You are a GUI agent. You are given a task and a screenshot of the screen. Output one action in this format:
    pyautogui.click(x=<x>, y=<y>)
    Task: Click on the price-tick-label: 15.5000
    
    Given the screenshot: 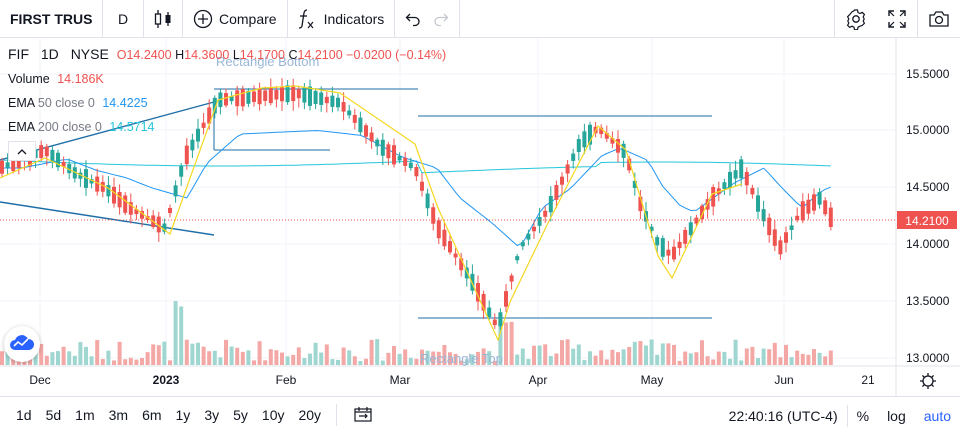 What is the action you would take?
    pyautogui.click(x=928, y=74)
    